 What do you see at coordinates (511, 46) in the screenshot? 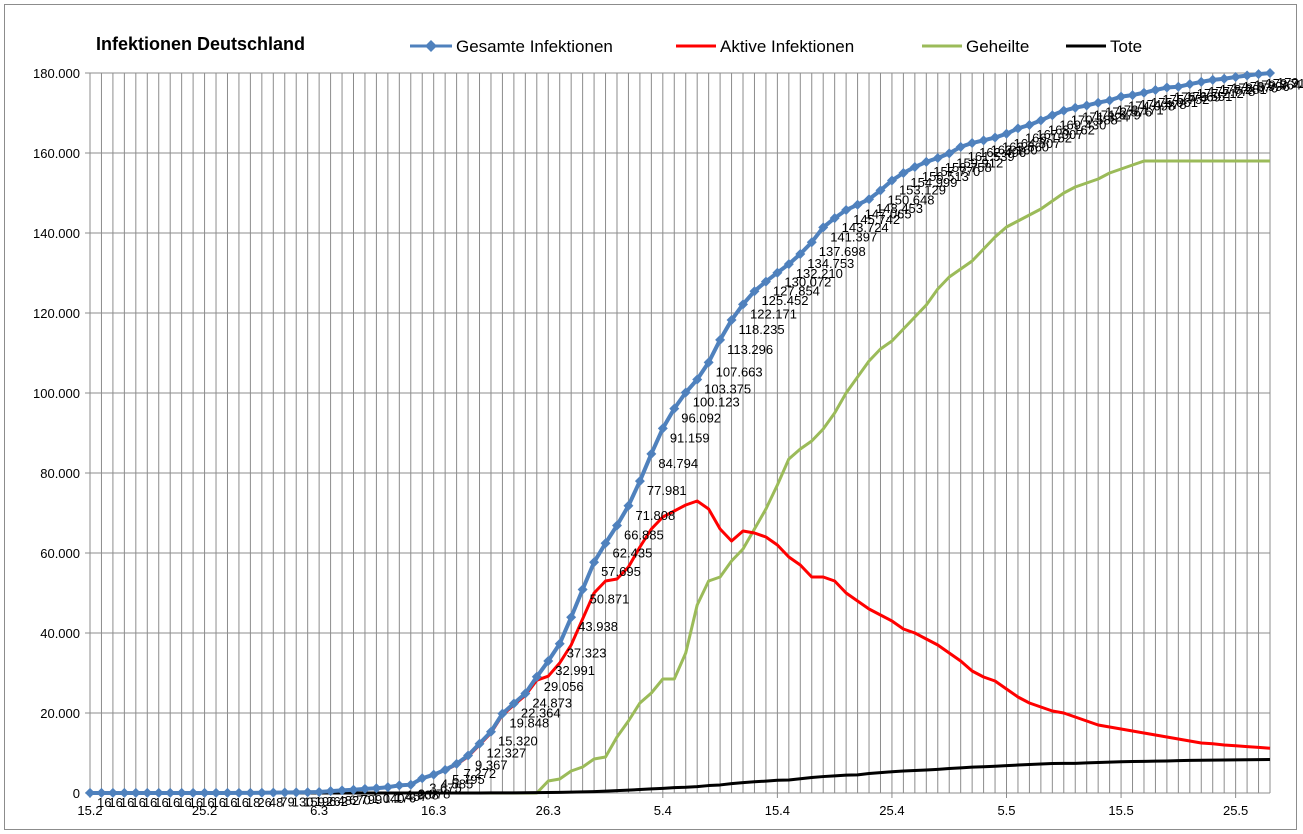
I see `legend-item-gesamte: Gesamte Infektionen` at bounding box center [511, 46].